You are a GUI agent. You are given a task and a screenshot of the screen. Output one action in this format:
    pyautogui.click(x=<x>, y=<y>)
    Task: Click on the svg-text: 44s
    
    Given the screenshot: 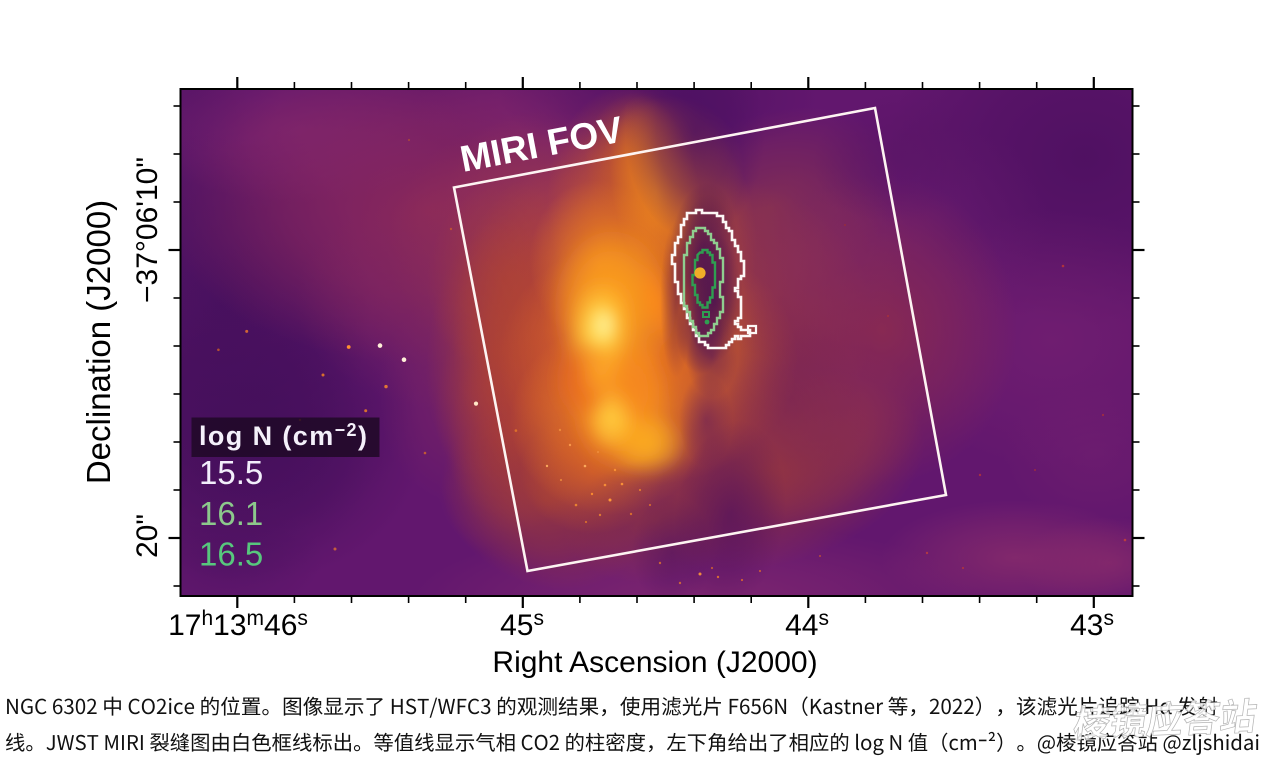 What is the action you would take?
    pyautogui.click(x=807, y=624)
    